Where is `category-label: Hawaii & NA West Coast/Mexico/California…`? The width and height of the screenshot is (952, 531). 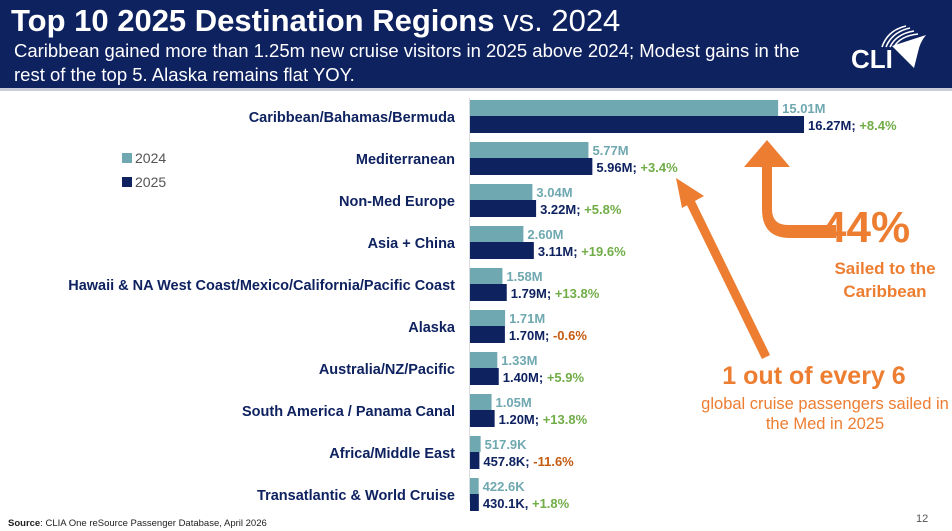 category-label: Hawaii & NA West Coast/Mexico/California… is located at coordinates (261, 286).